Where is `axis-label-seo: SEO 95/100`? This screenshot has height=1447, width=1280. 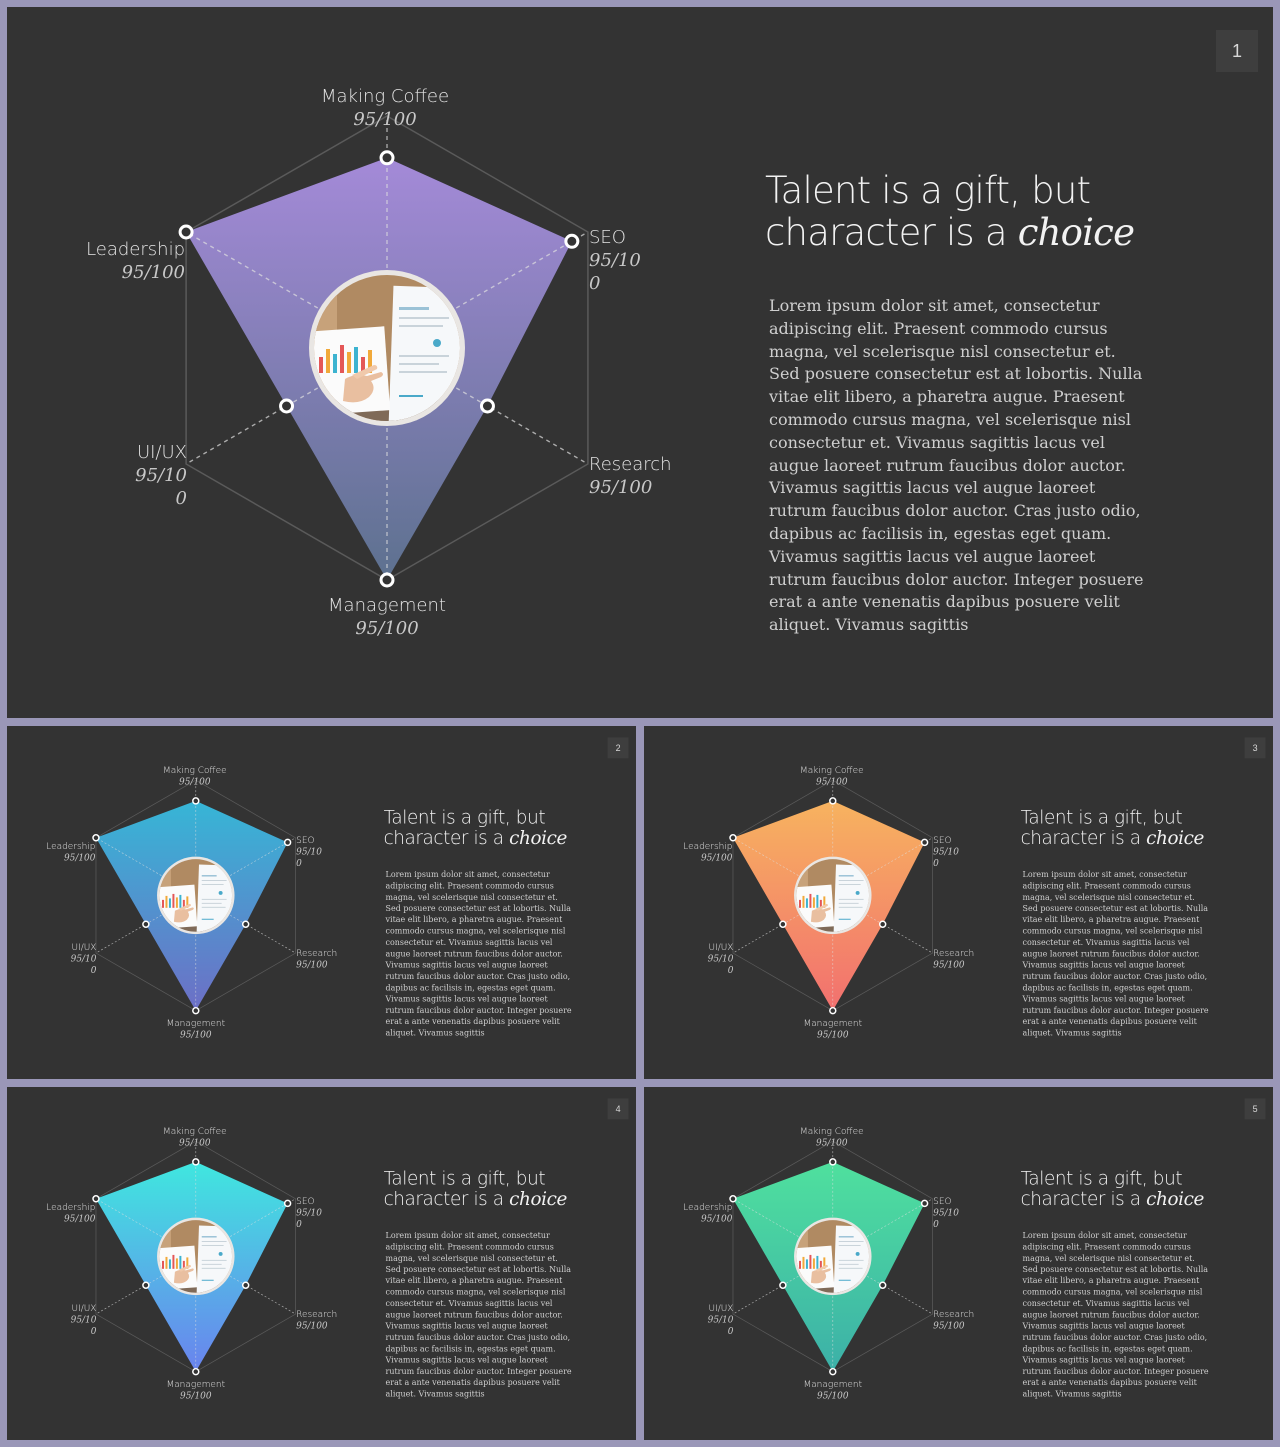 axis-label-seo: SEO 95/100 is located at coordinates (313, 1213).